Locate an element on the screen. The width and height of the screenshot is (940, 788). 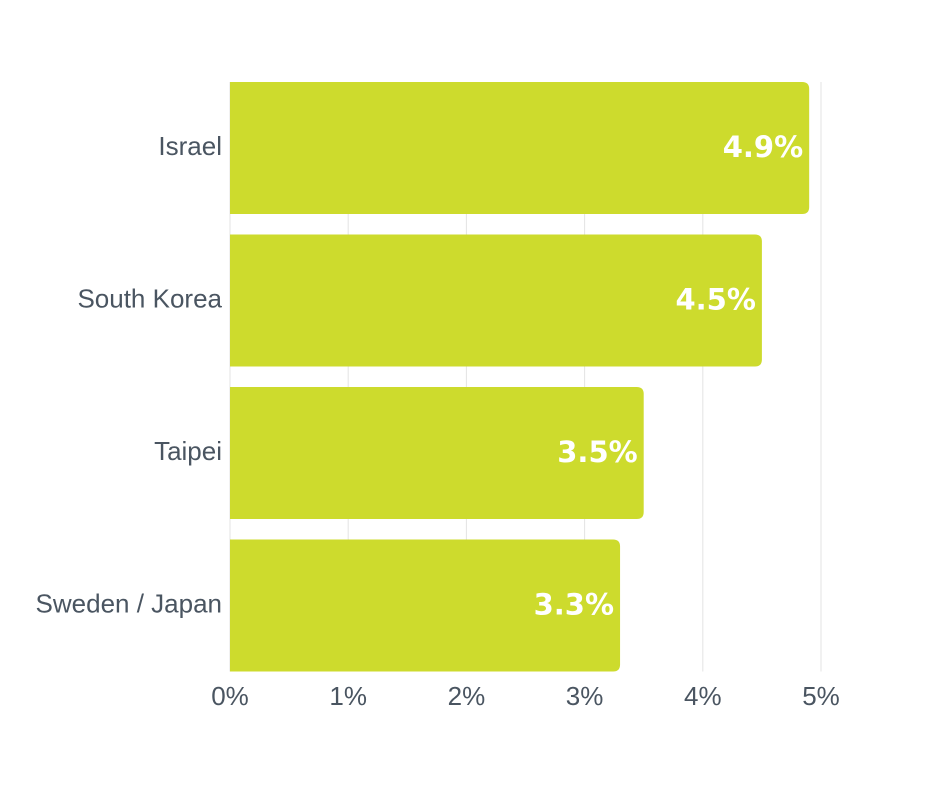
x-tick-label: 2% is located at coordinates (467, 696).